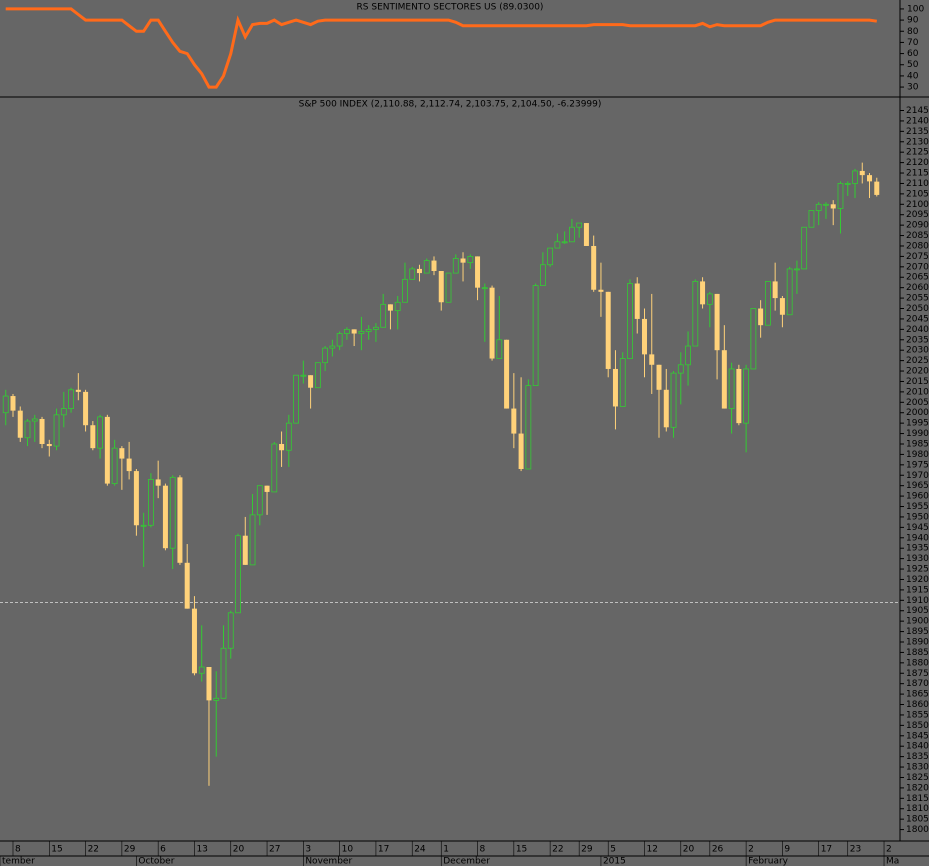  Describe the element at coordinates (917, 215) in the screenshot. I see `y-tick-label: 2095` at that location.